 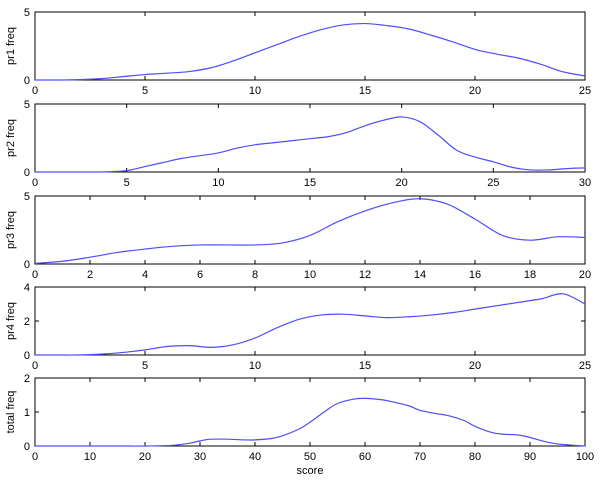 I want to click on x-tick-label: 60, so click(x=365, y=457).